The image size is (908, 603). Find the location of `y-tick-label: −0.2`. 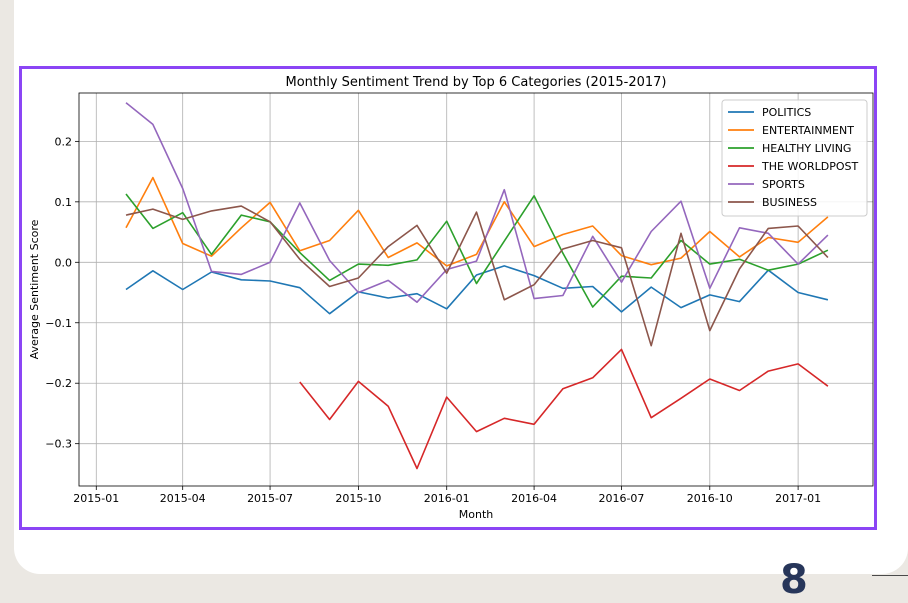

y-tick-label: −0.2 is located at coordinates (58, 383).